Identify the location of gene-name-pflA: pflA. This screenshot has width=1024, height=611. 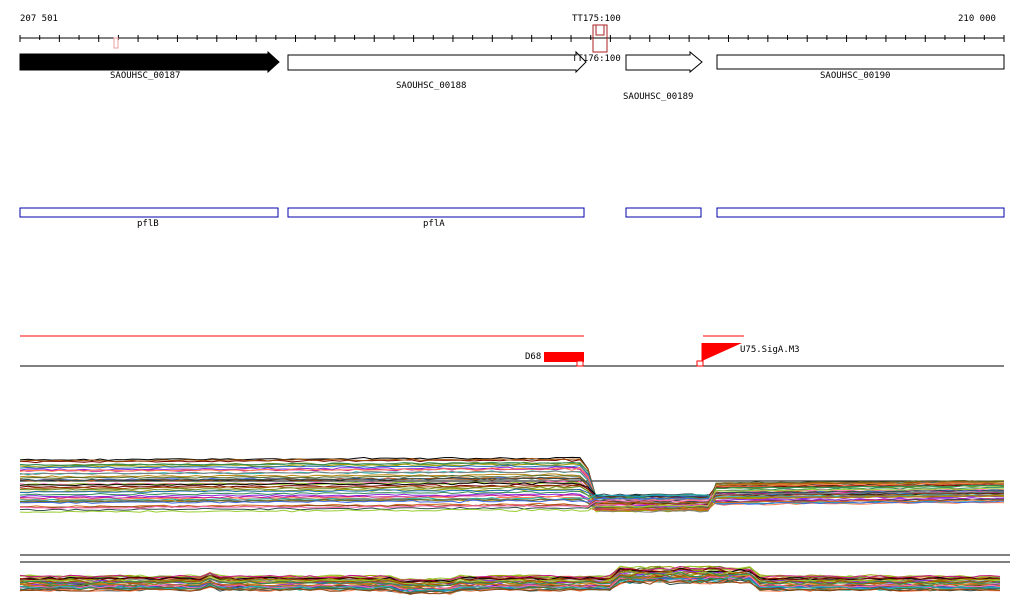
(434, 224).